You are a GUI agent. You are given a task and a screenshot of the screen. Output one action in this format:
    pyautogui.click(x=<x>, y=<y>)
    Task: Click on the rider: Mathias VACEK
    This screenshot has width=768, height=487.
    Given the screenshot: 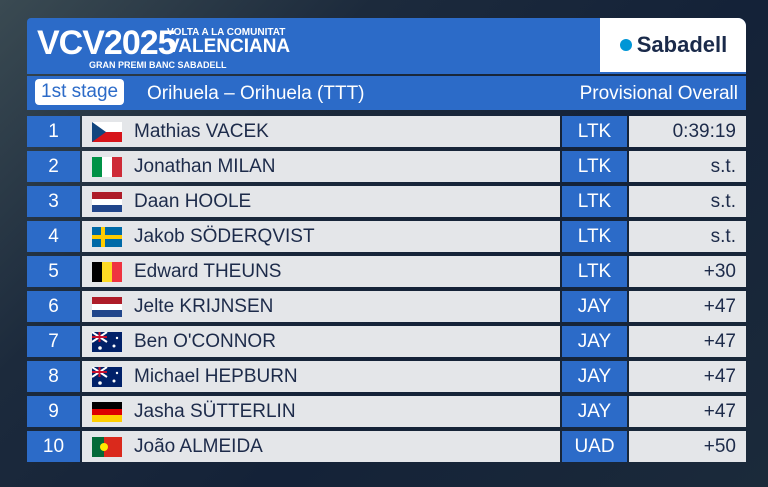 What is the action you would take?
    pyautogui.click(x=201, y=131)
    